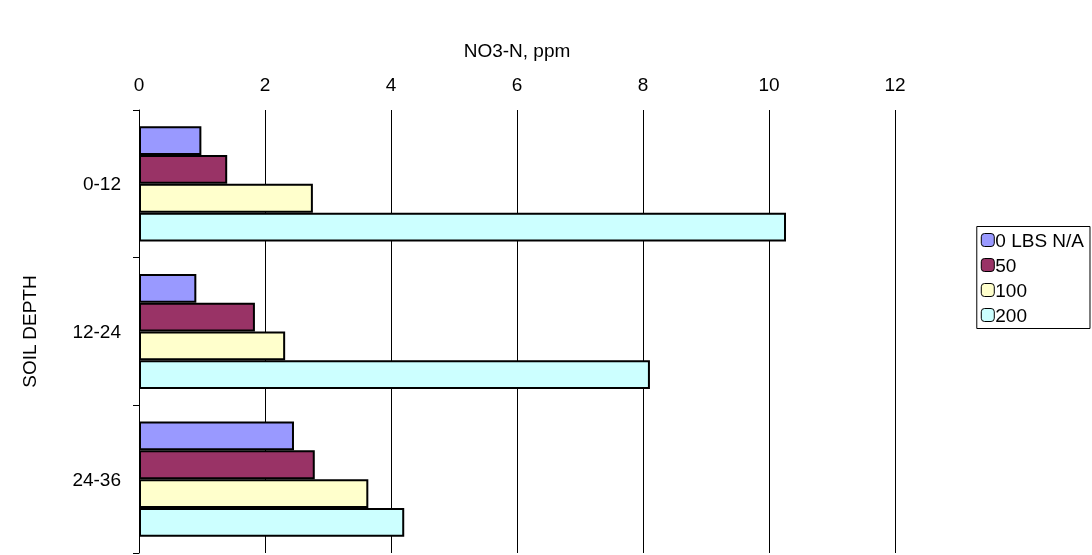 The height and width of the screenshot is (555, 1092). I want to click on x-tick-label: 12, so click(895, 84).